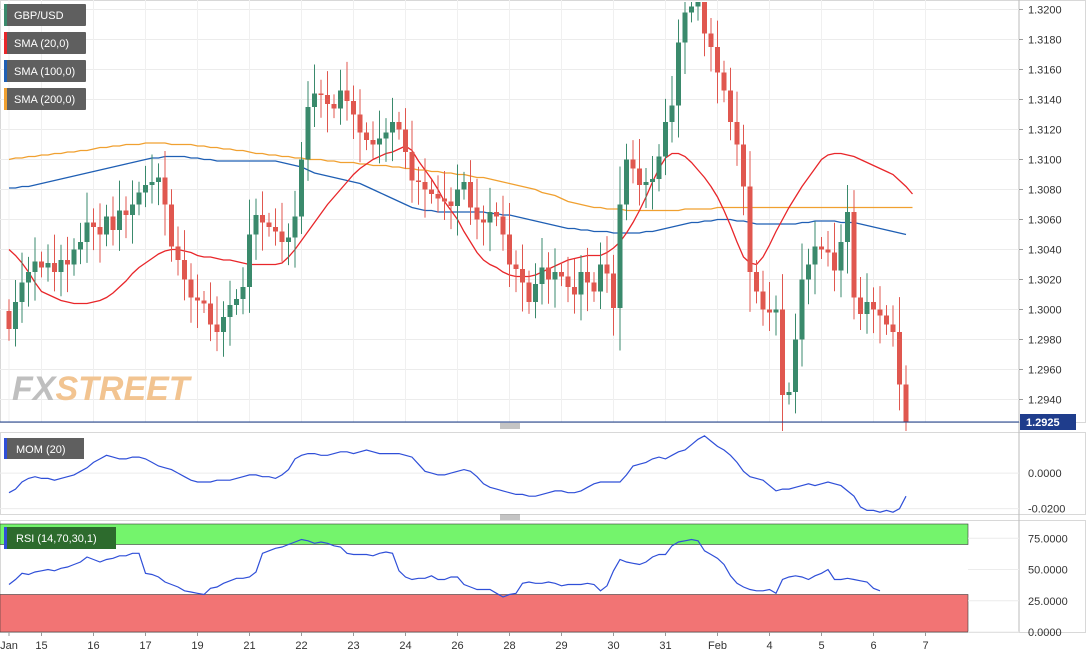  I want to click on mom-legend: MOM (20), so click(44, 448).